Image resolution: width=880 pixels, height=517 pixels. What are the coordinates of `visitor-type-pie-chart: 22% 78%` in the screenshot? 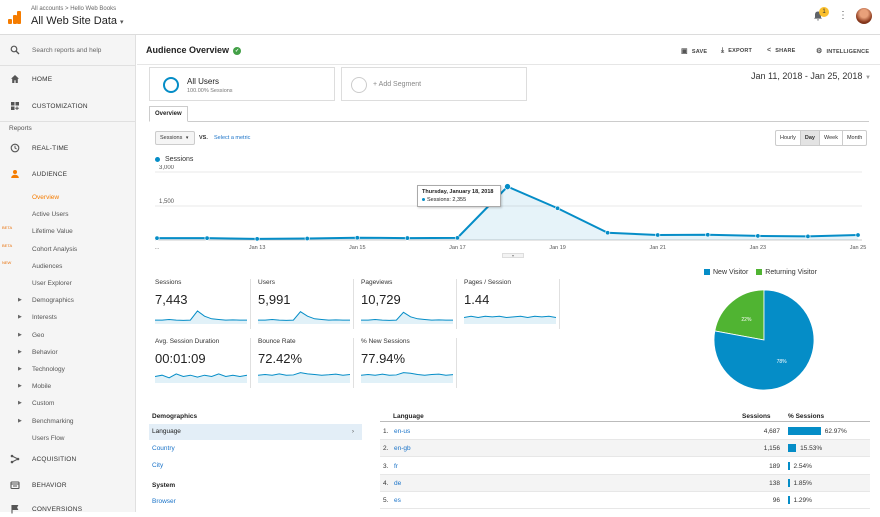 It's located at (764, 340).